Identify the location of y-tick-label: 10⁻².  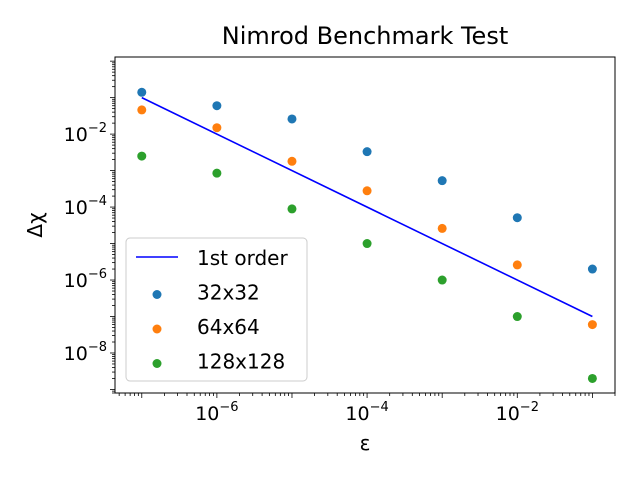
(85, 133).